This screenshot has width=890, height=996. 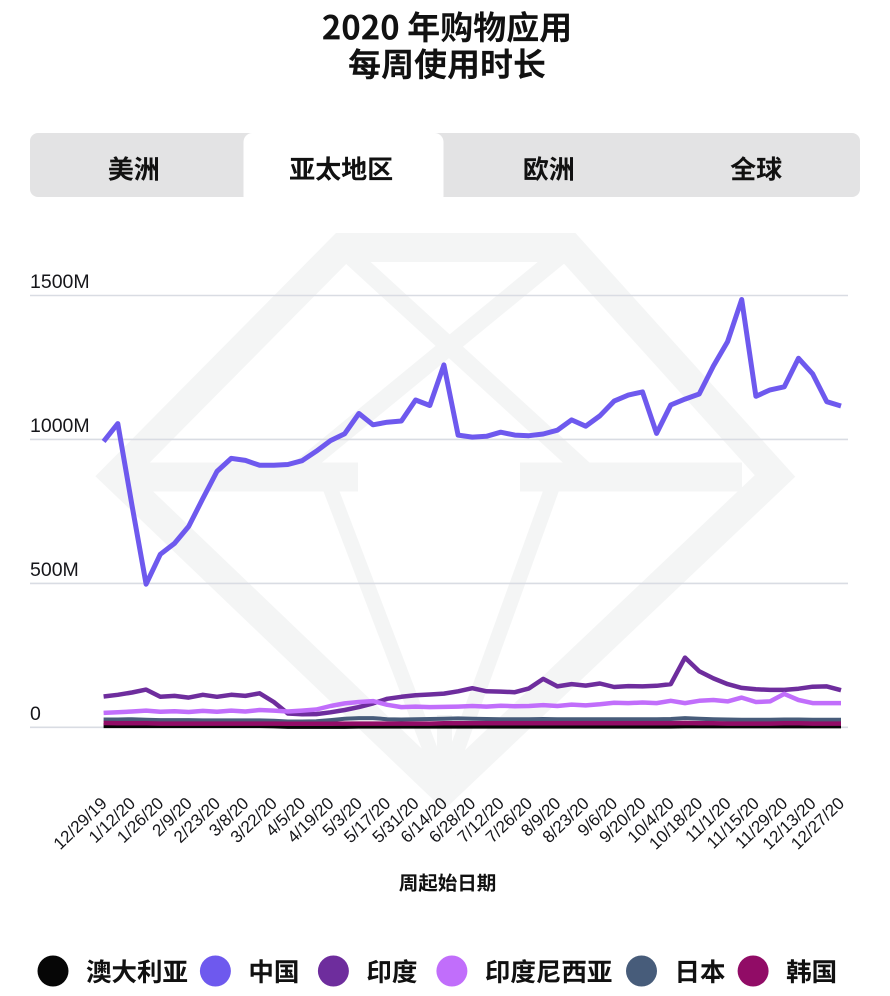 What do you see at coordinates (54, 570) in the screenshot?
I see `svg-text: 500M` at bounding box center [54, 570].